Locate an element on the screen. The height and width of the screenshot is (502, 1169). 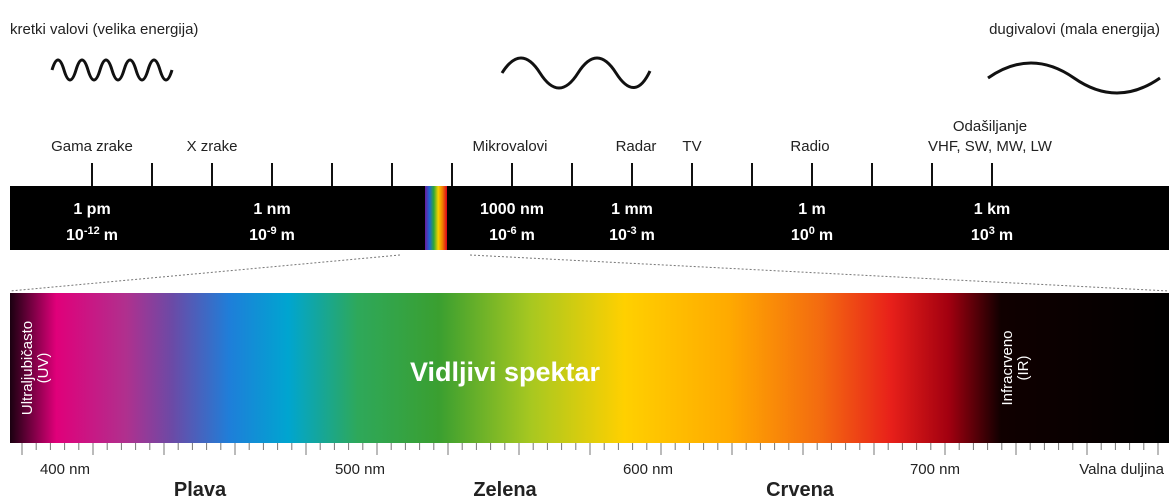
visible-slice is located at coordinates (436, 218).